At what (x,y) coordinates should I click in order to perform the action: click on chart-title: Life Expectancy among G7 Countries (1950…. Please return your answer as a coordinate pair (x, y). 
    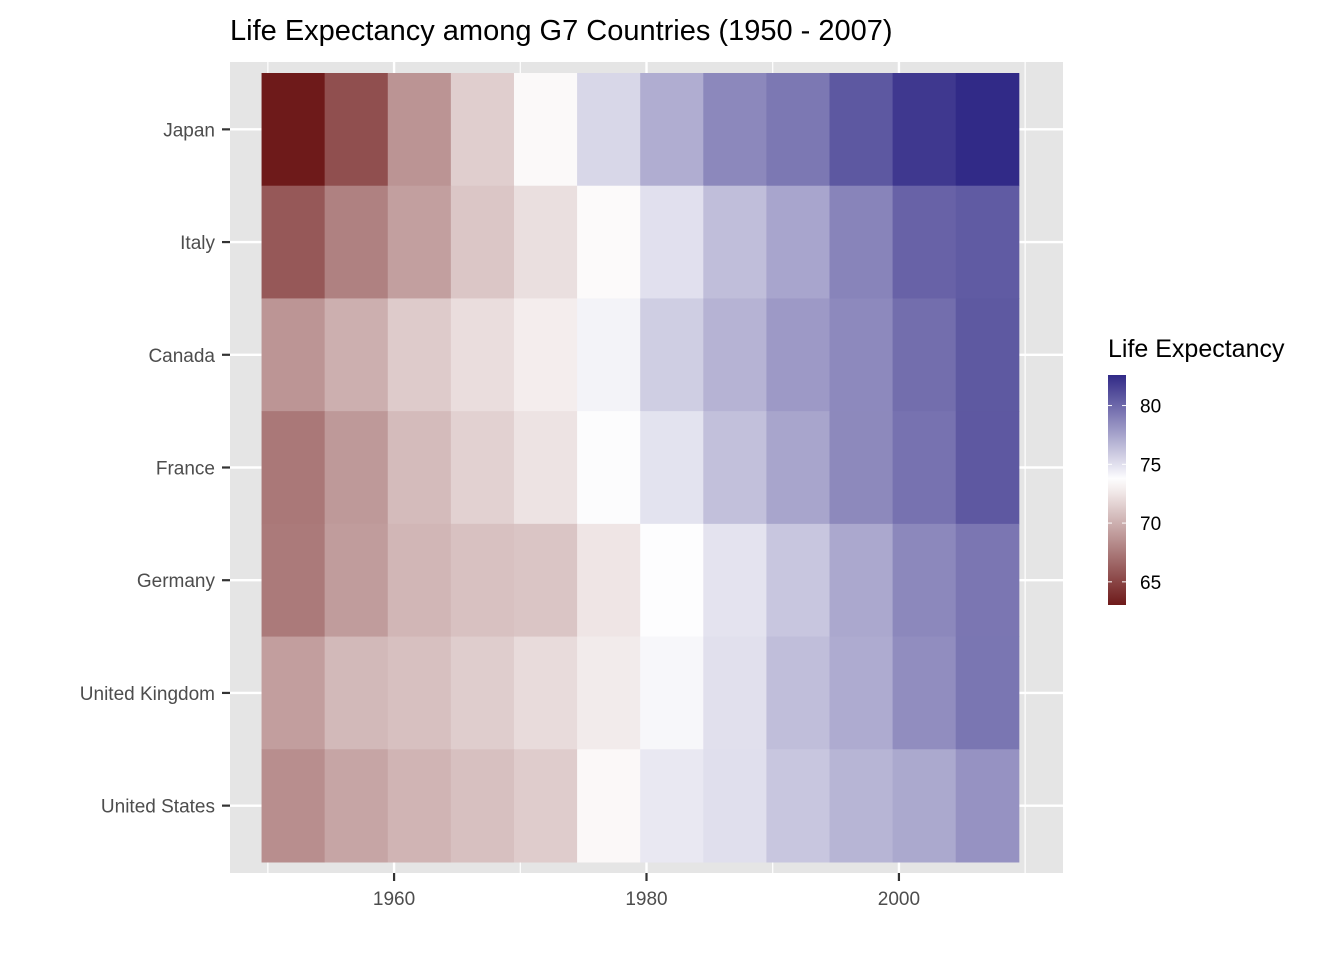
    Looking at the image, I should click on (561, 31).